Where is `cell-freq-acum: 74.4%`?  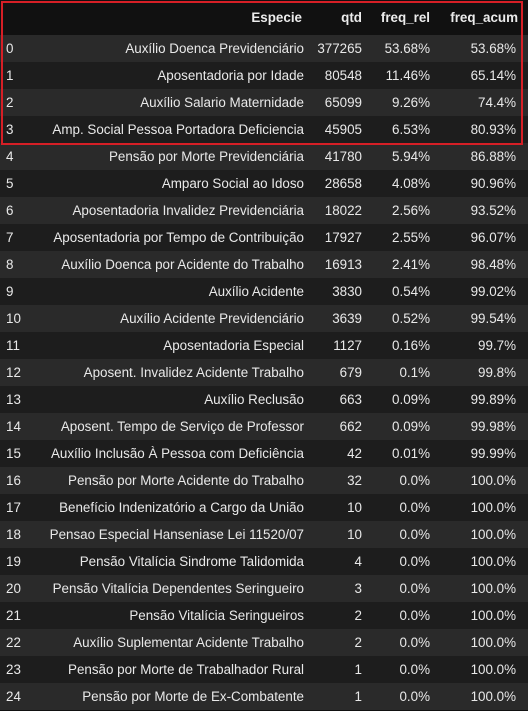
cell-freq-acum: 74.4% is located at coordinates (484, 102).